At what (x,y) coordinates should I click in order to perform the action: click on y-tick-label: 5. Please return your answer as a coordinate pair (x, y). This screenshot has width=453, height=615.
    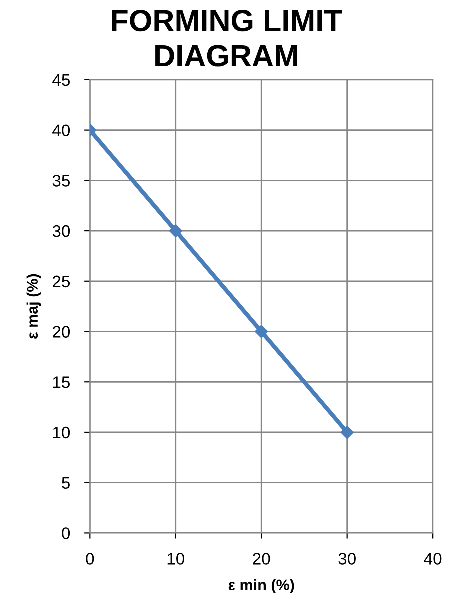
    Looking at the image, I should click on (66, 483).